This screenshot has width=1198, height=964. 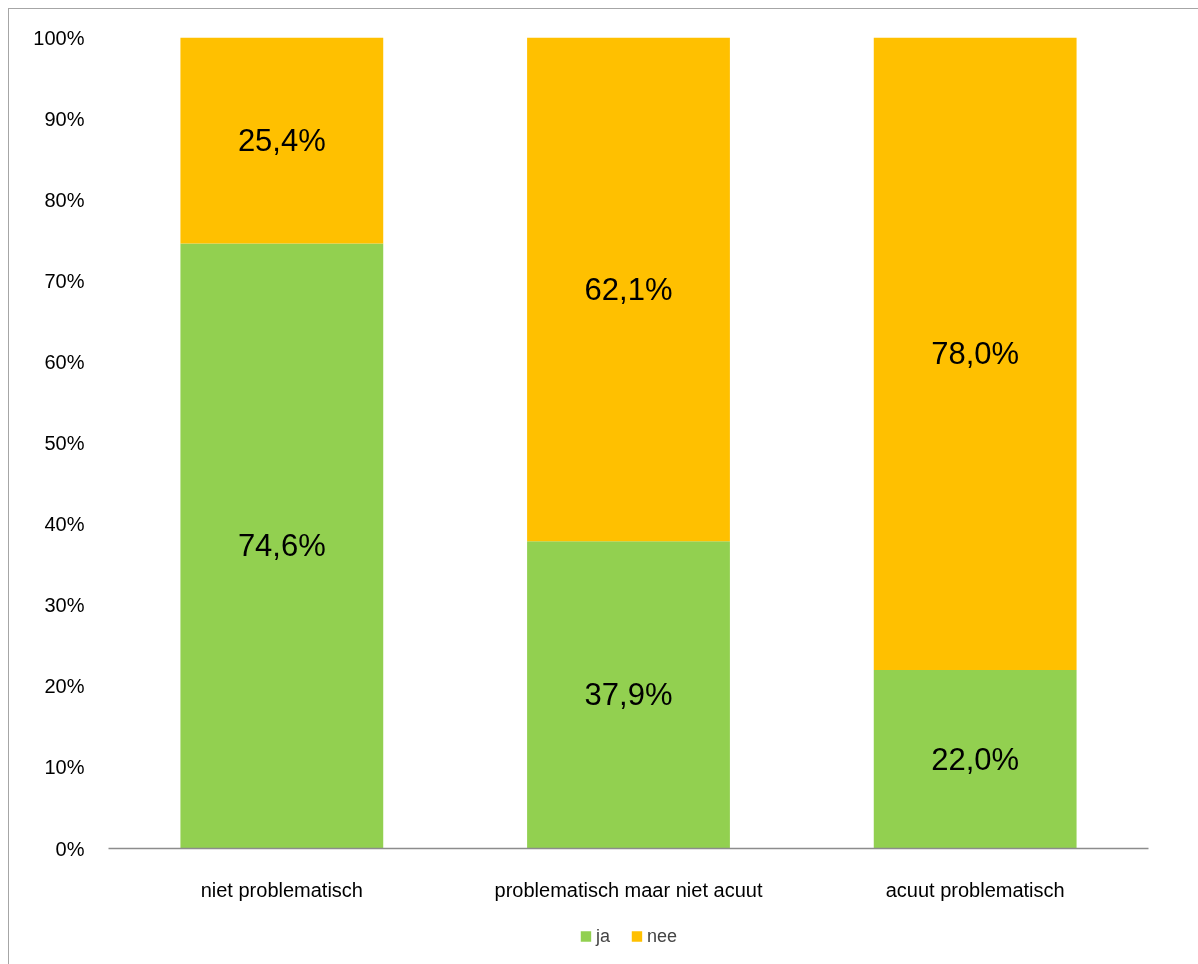 What do you see at coordinates (64, 524) in the screenshot?
I see `y-tick-label: 40%` at bounding box center [64, 524].